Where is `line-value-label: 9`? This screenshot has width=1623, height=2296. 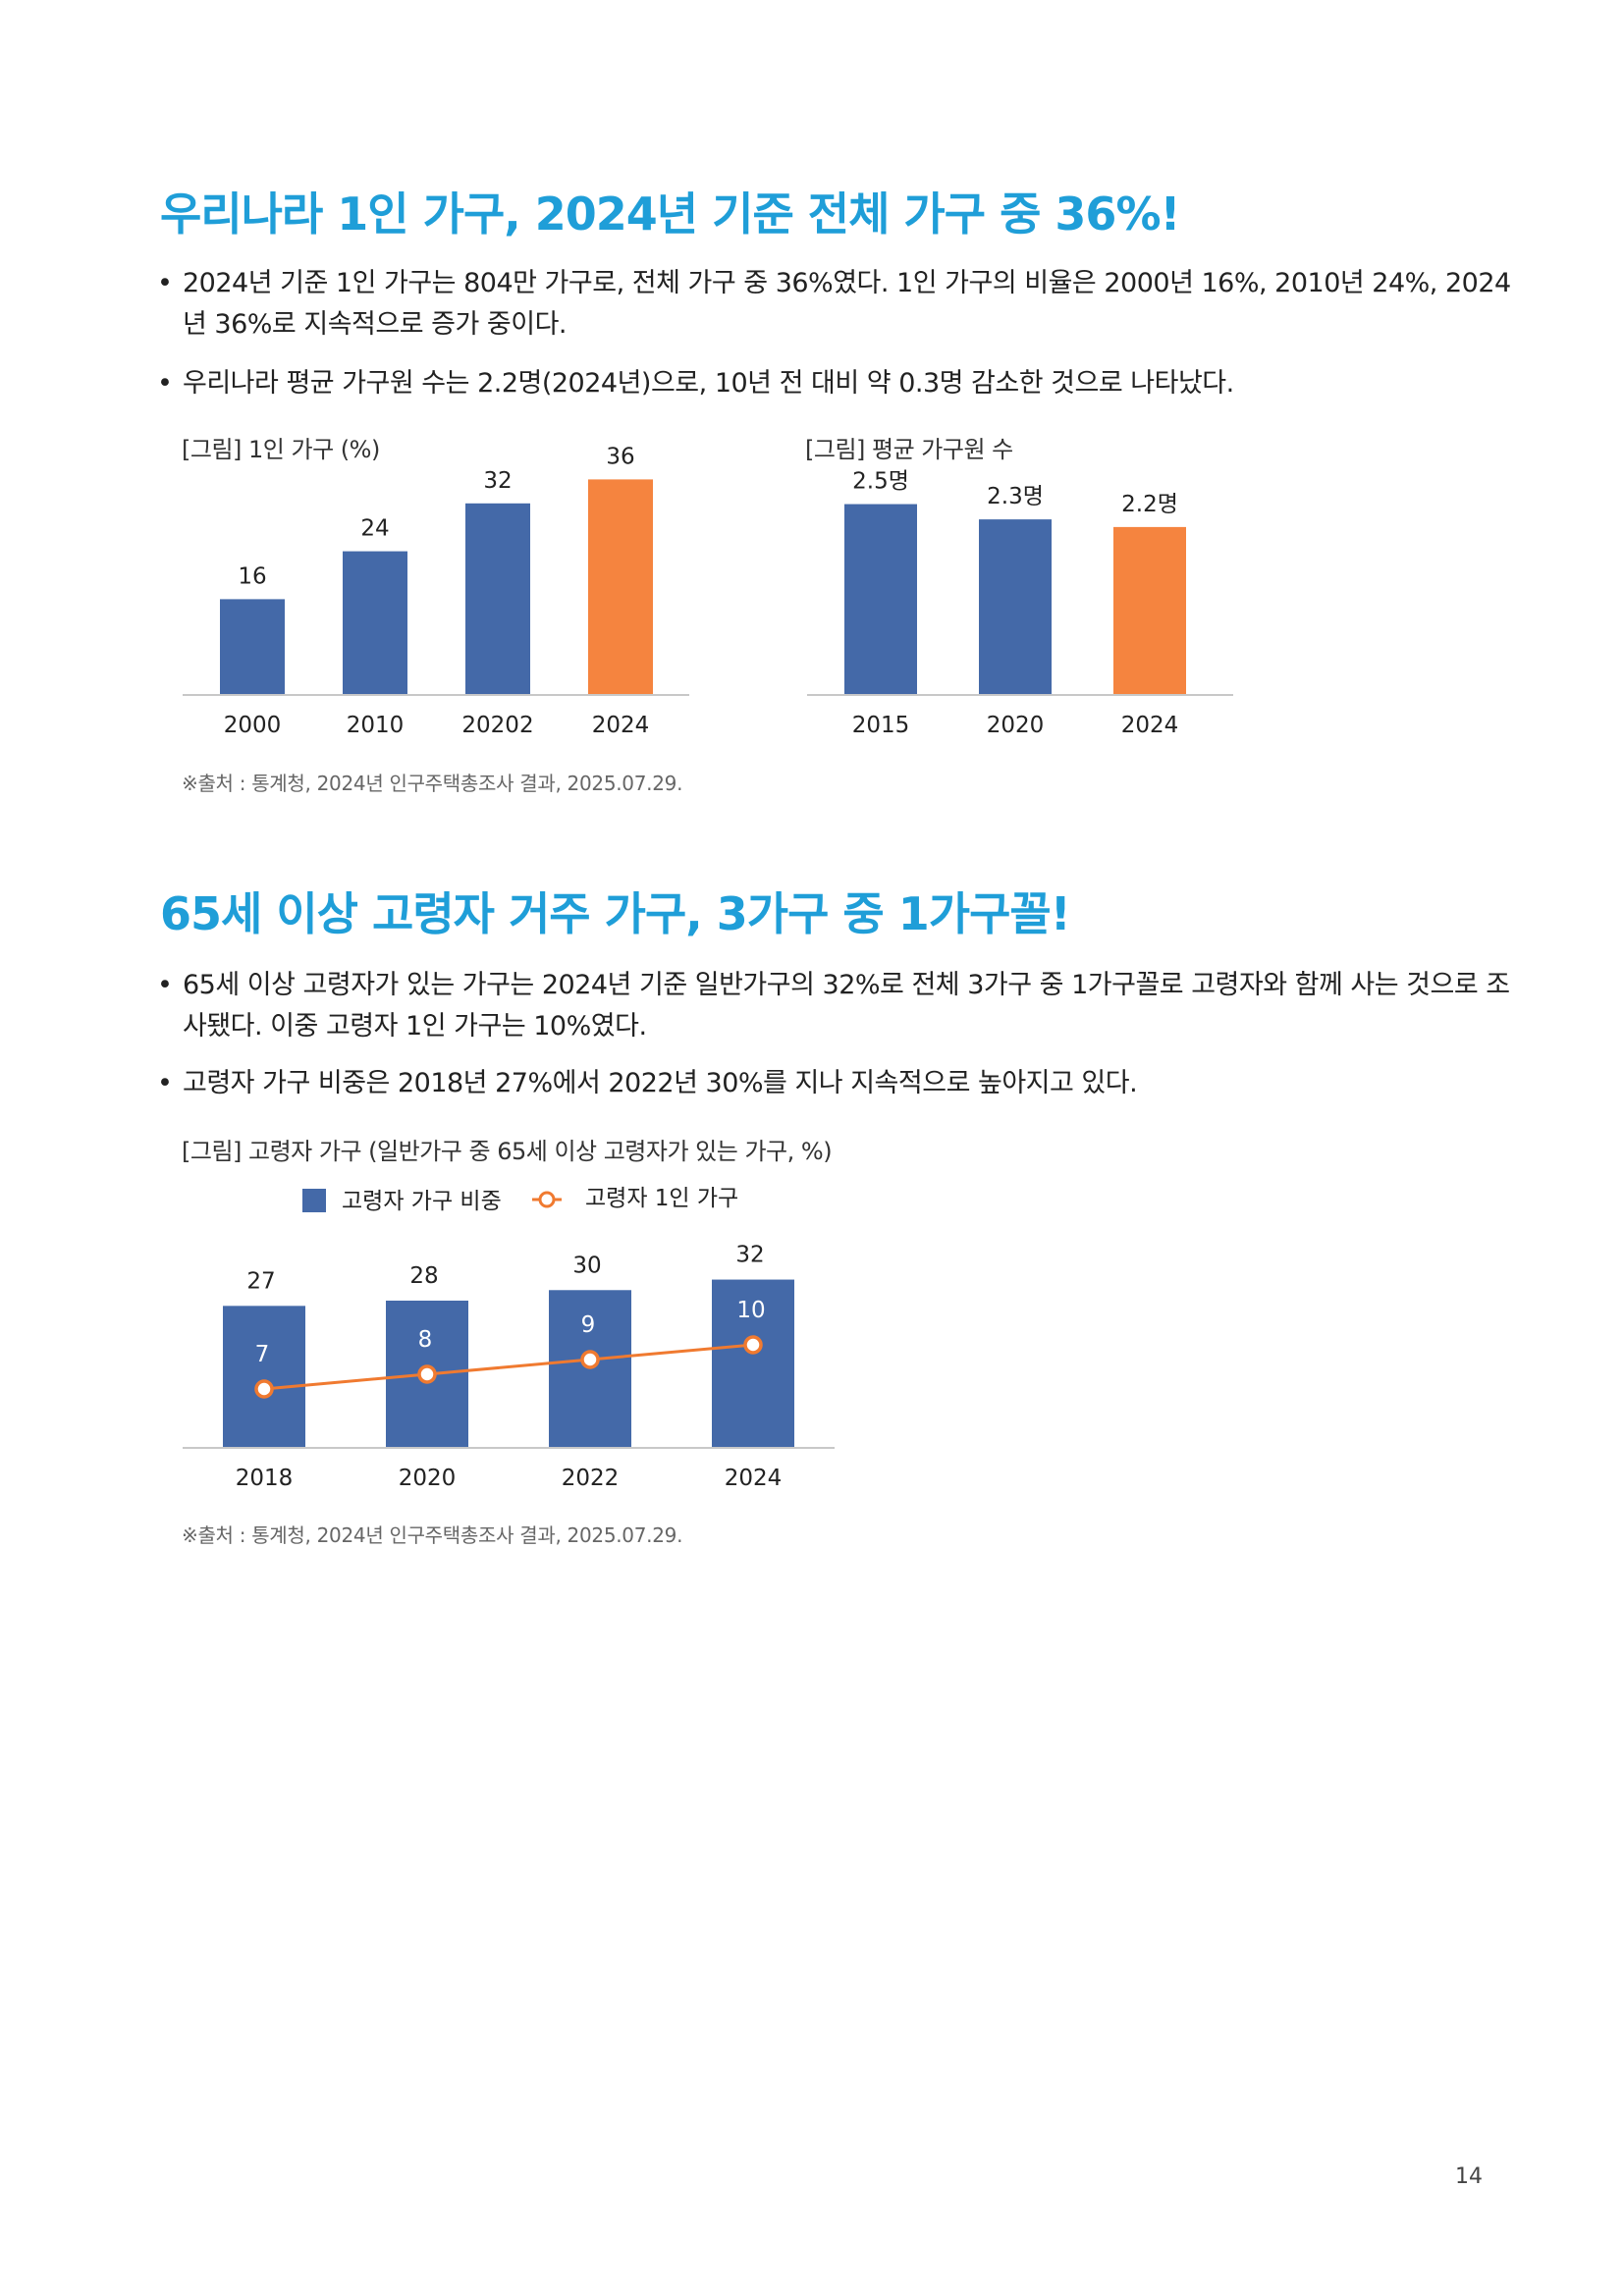 line-value-label: 9 is located at coordinates (588, 1325).